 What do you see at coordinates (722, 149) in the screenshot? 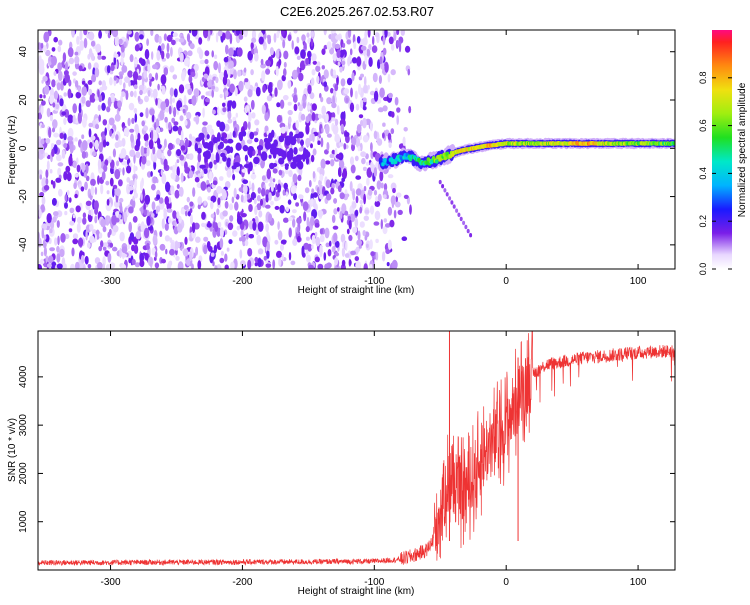
I see `colorbar-gradient` at bounding box center [722, 149].